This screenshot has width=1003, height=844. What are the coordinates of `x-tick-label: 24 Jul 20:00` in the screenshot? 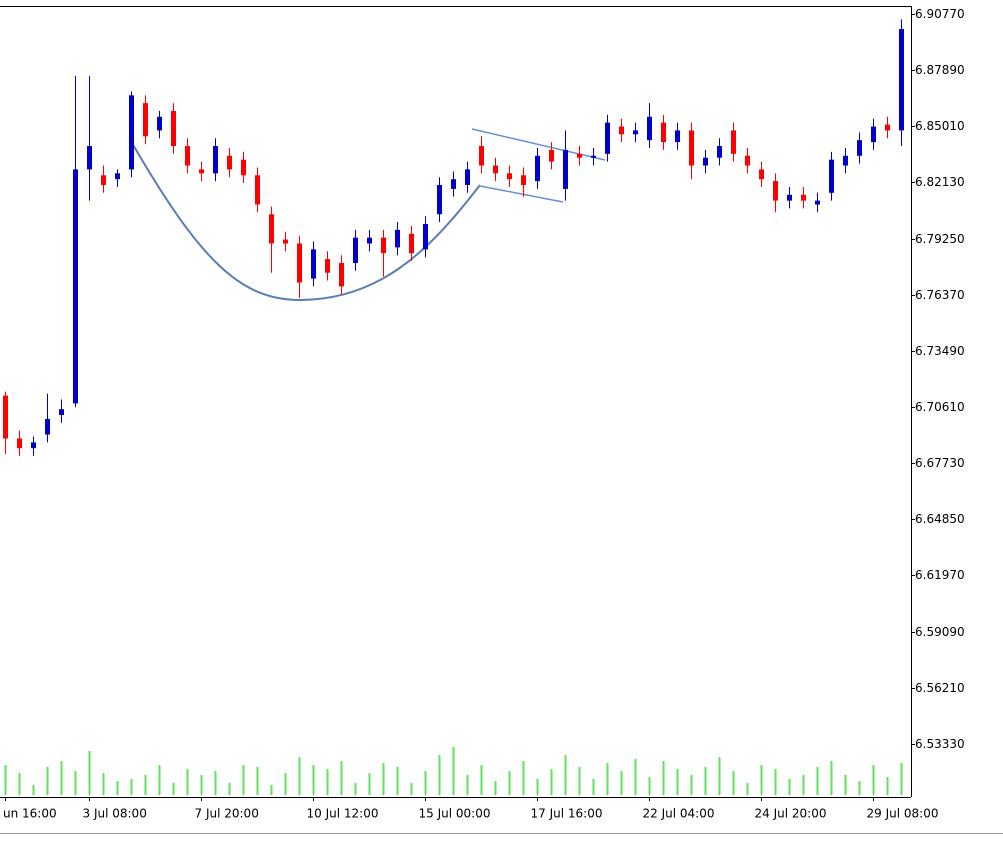 It's located at (791, 814).